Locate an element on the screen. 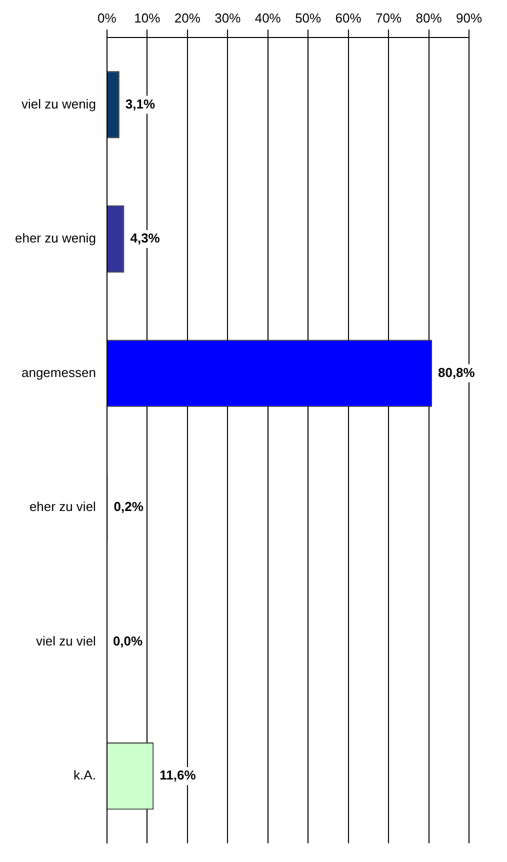 This screenshot has width=507, height=862. x-tick-label: 40% is located at coordinates (268, 18).